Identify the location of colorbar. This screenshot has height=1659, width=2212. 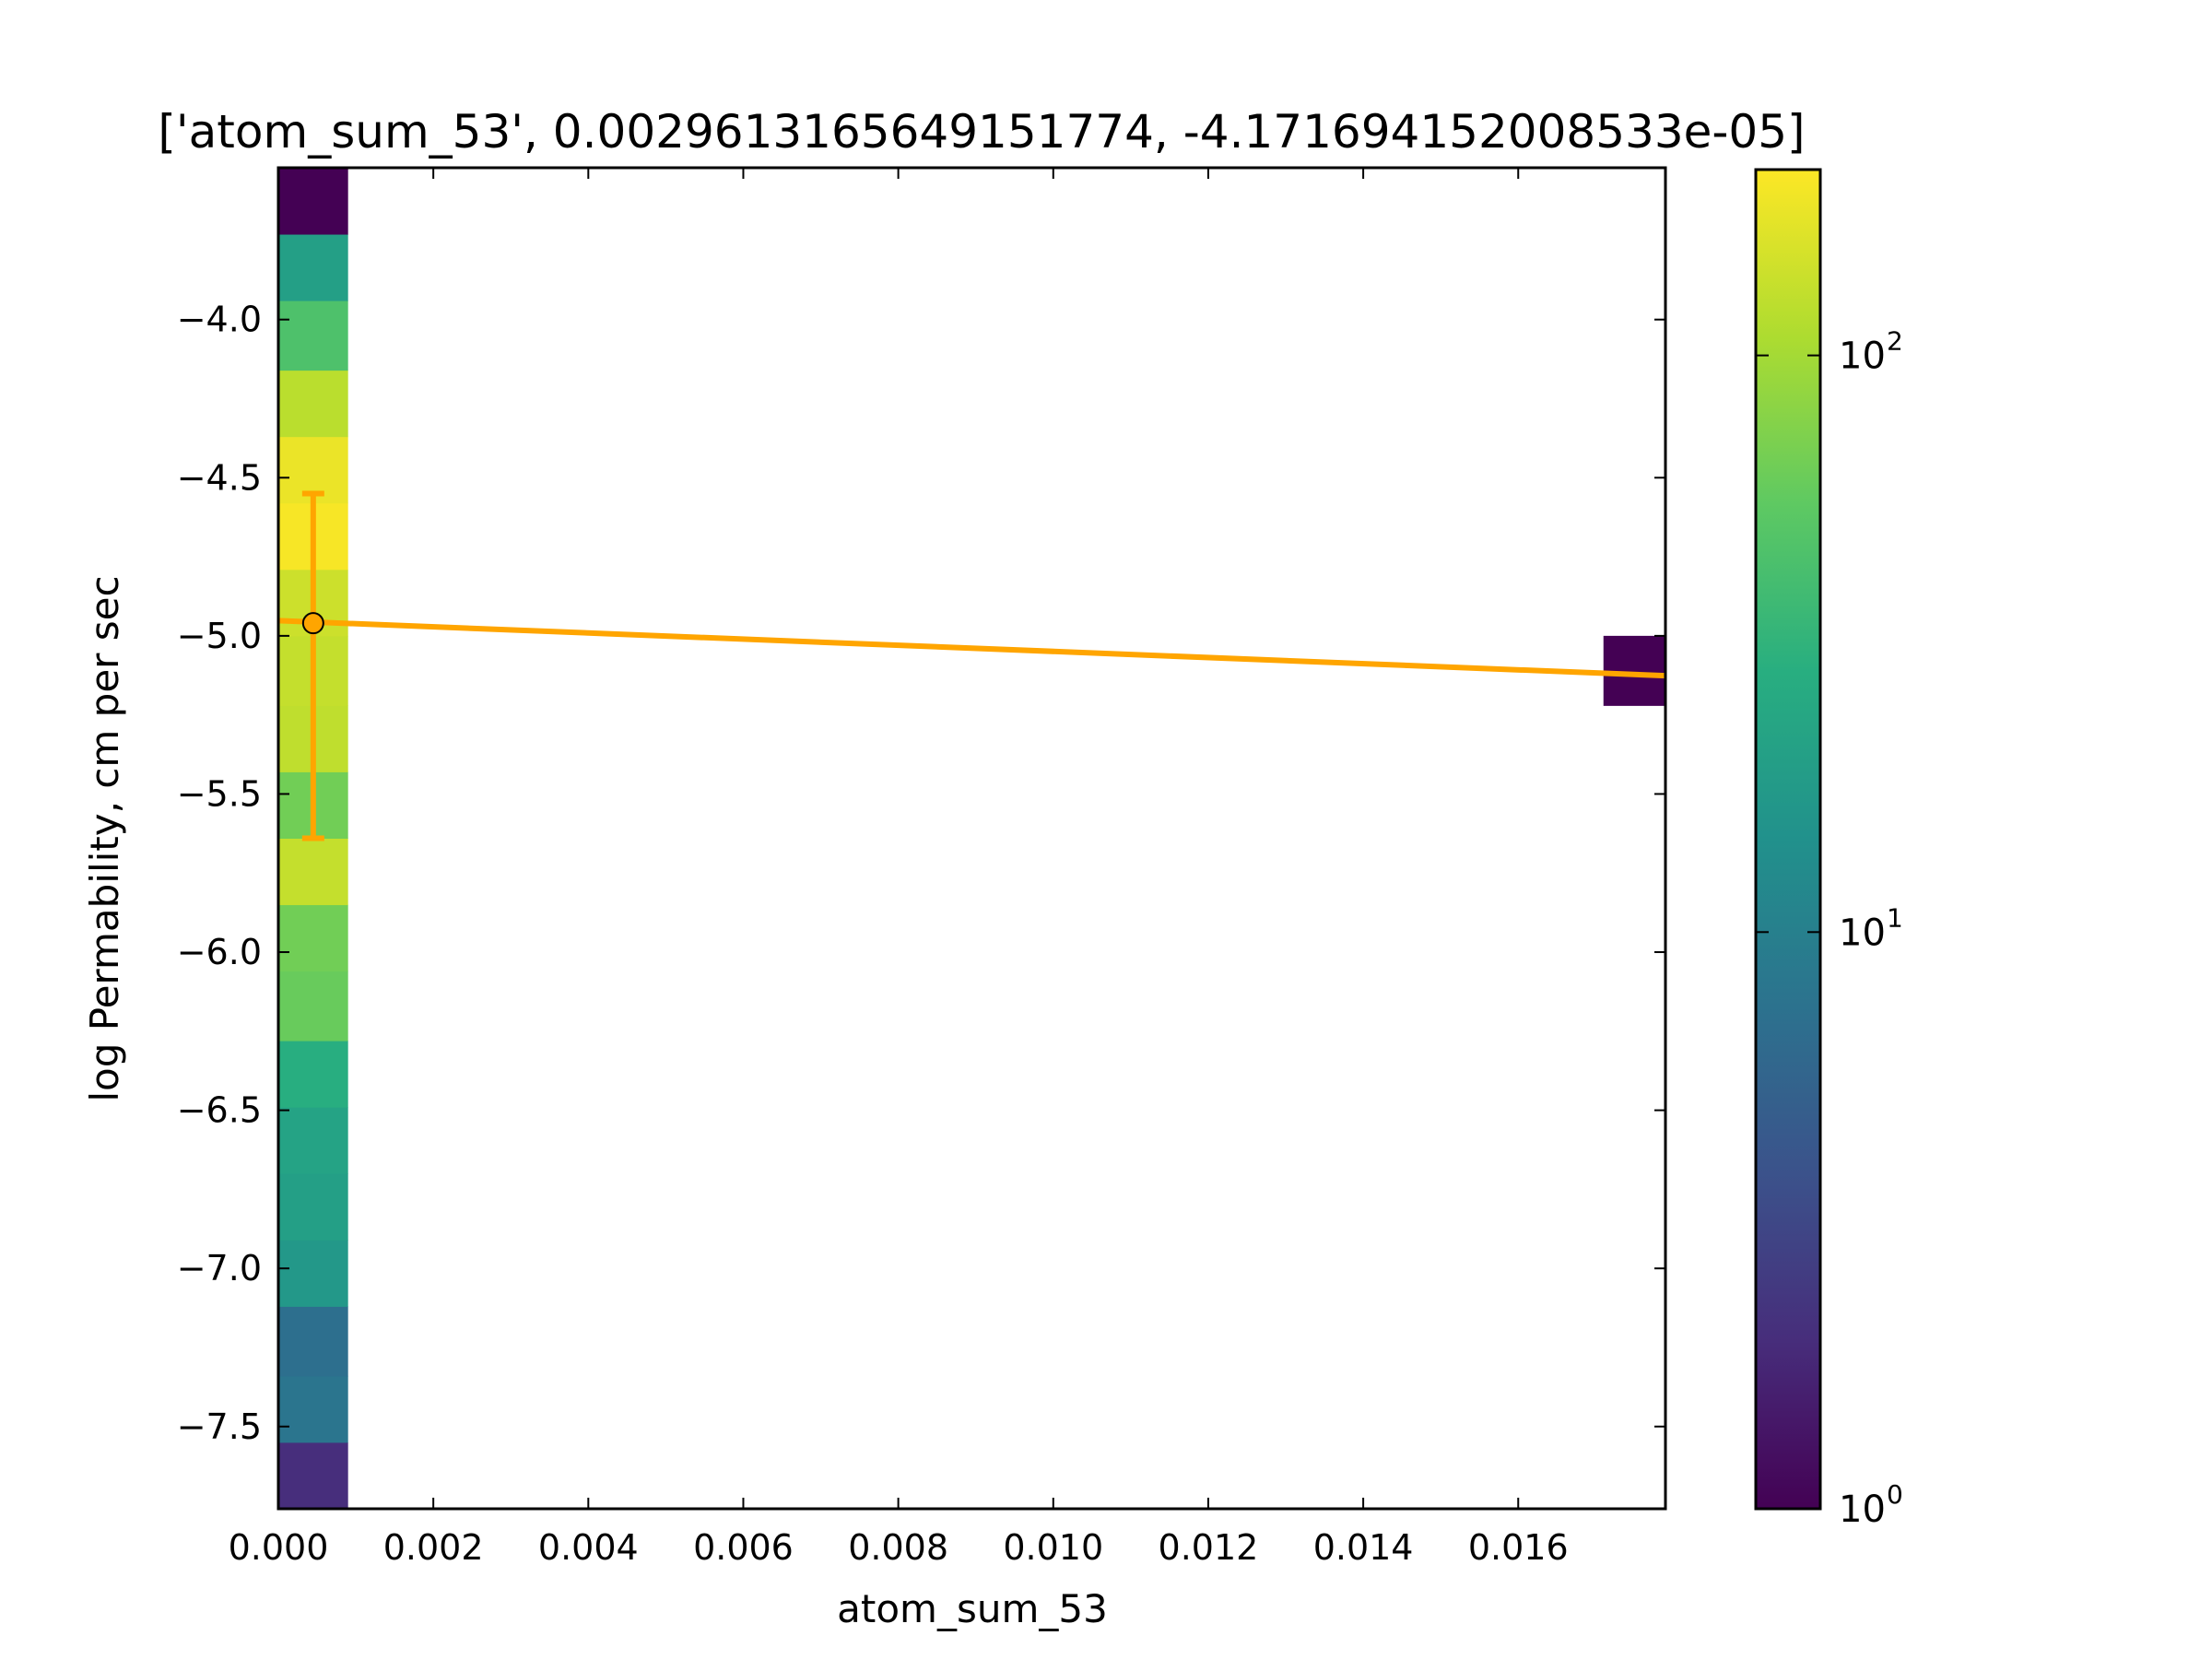
(1788, 839).